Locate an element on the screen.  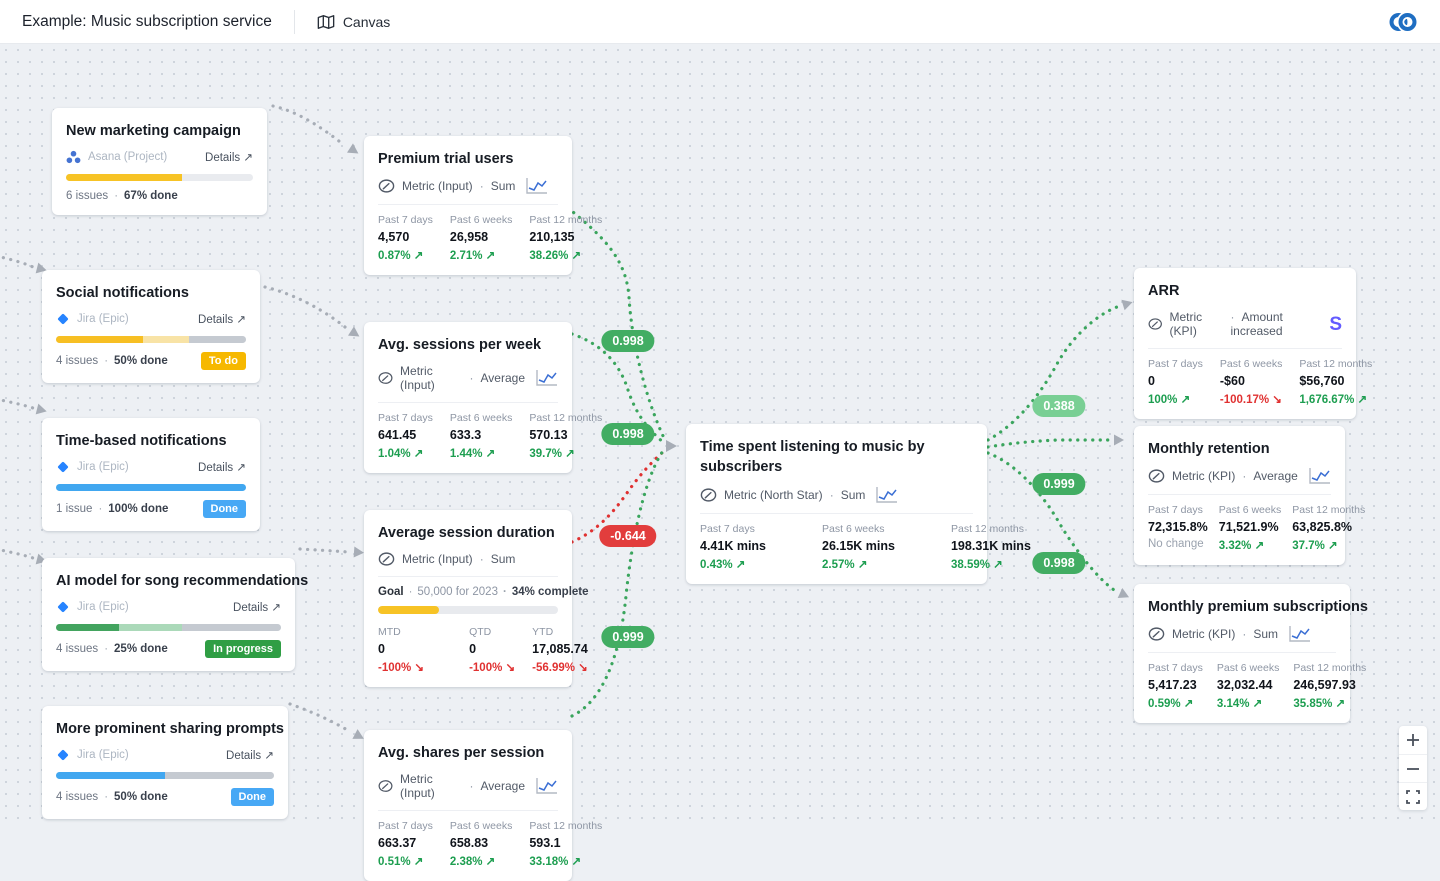
issues-count: 1 issue is located at coordinates (74, 509).